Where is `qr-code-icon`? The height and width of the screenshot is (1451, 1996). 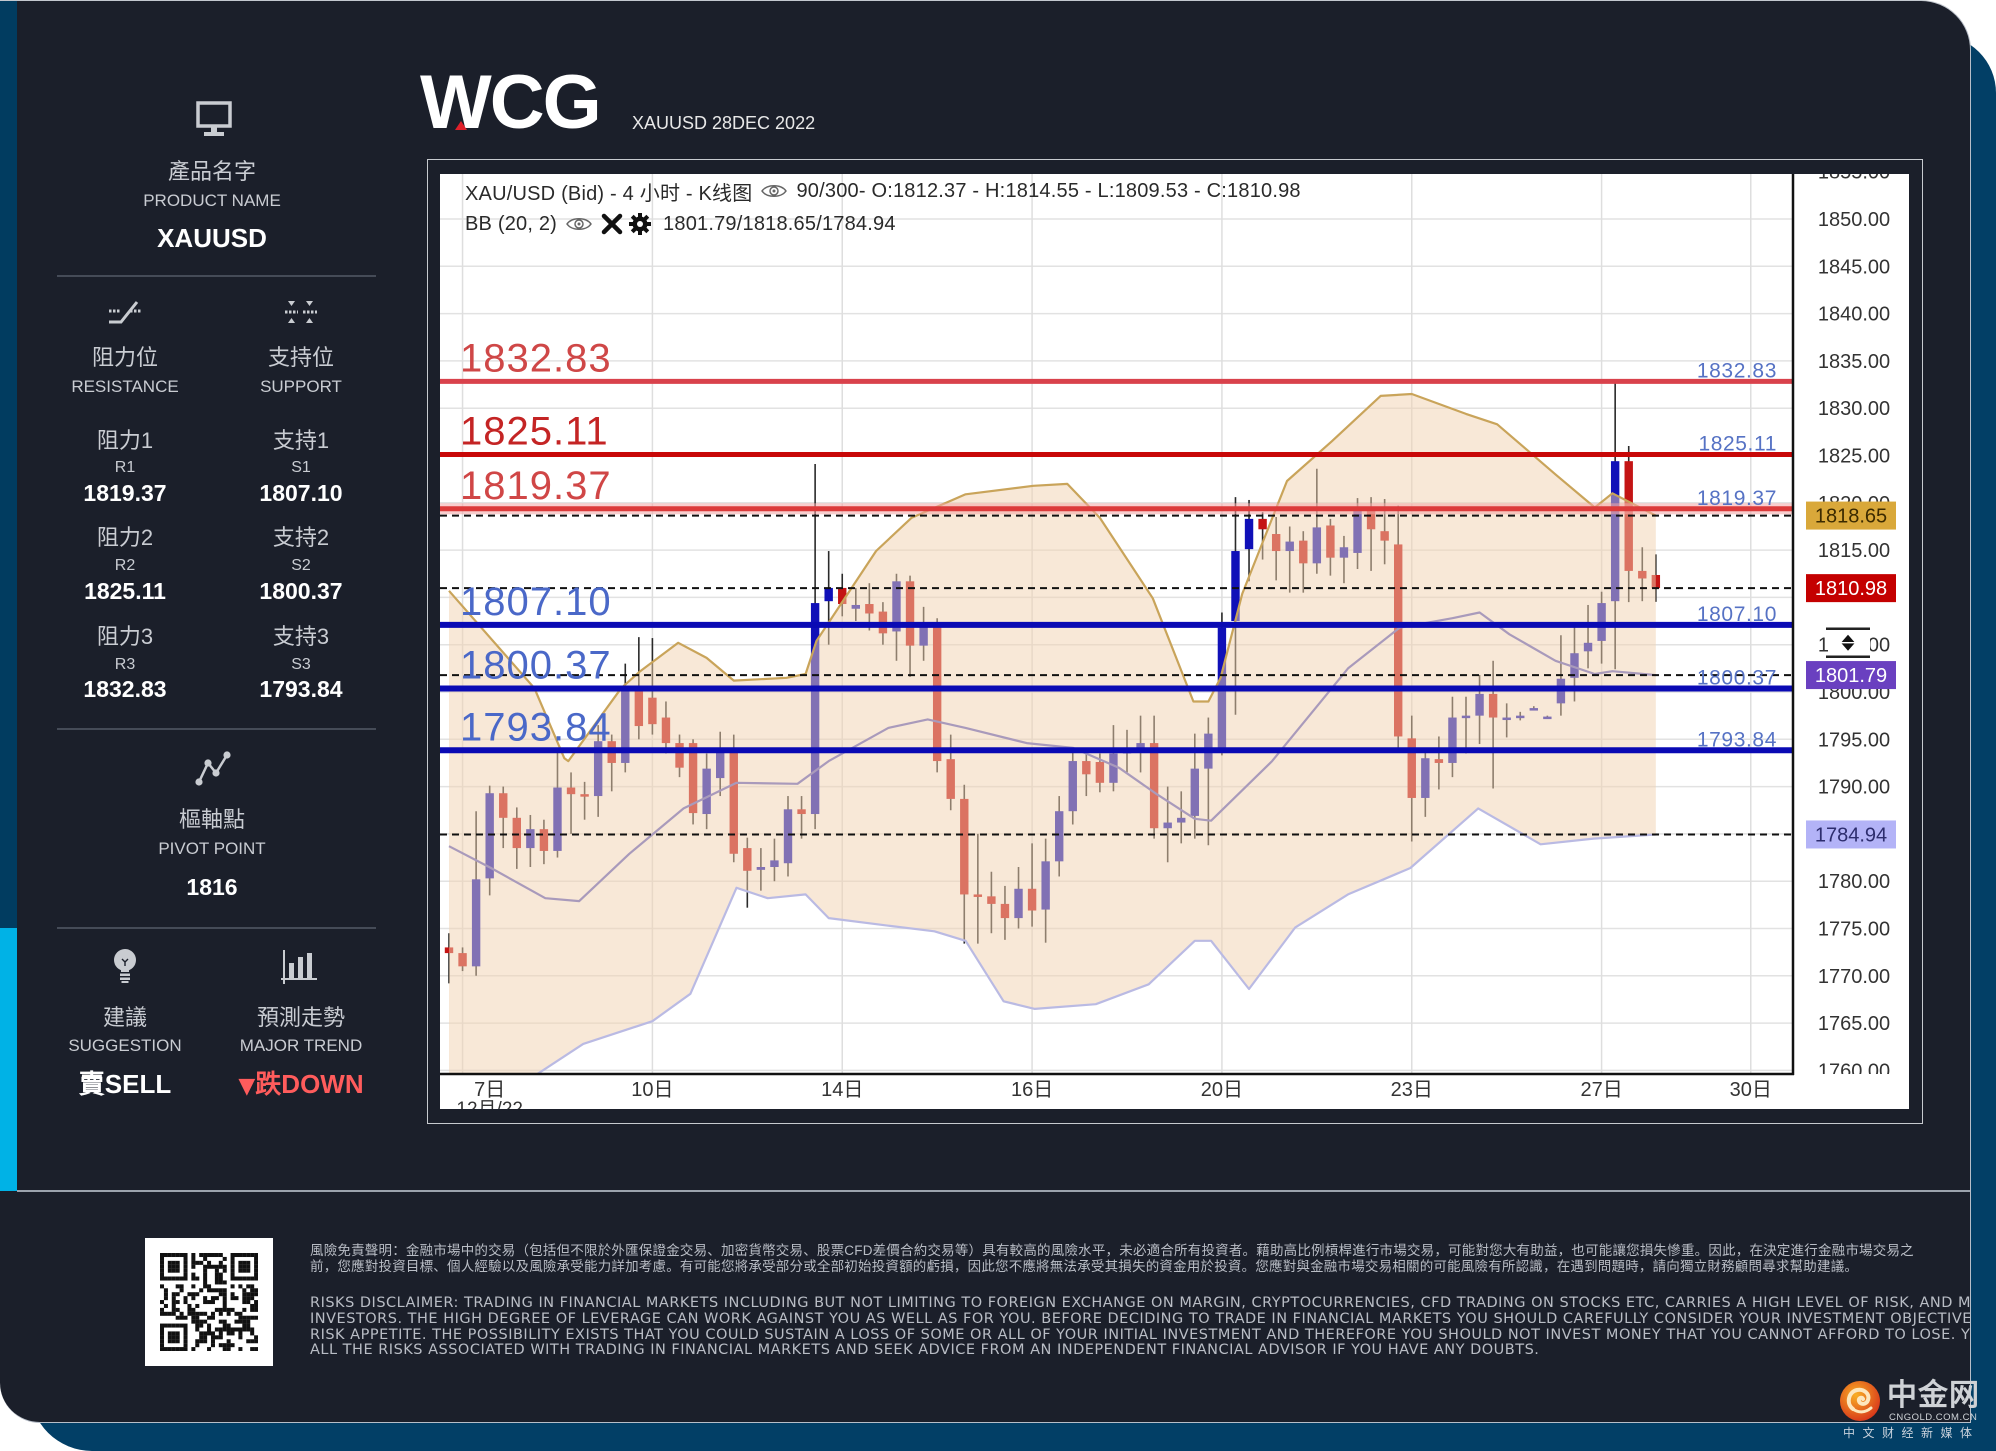
qr-code-icon is located at coordinates (209, 1302).